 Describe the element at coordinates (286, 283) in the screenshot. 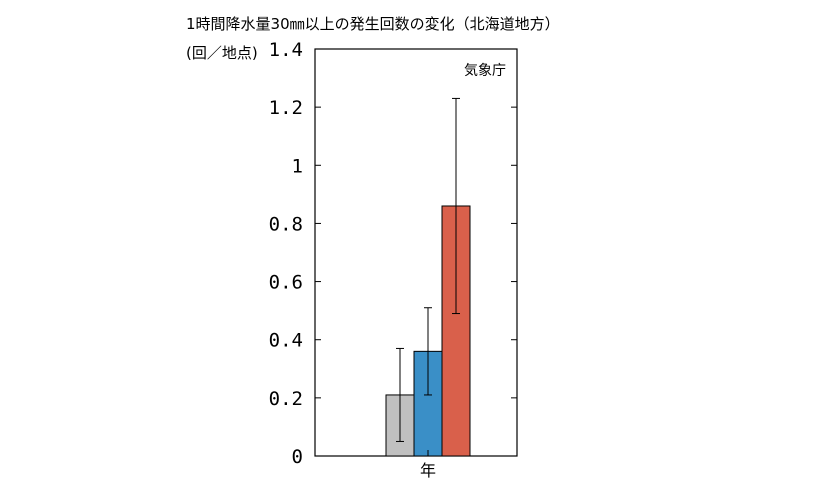

I see `y-tick-label: 0.6` at that location.